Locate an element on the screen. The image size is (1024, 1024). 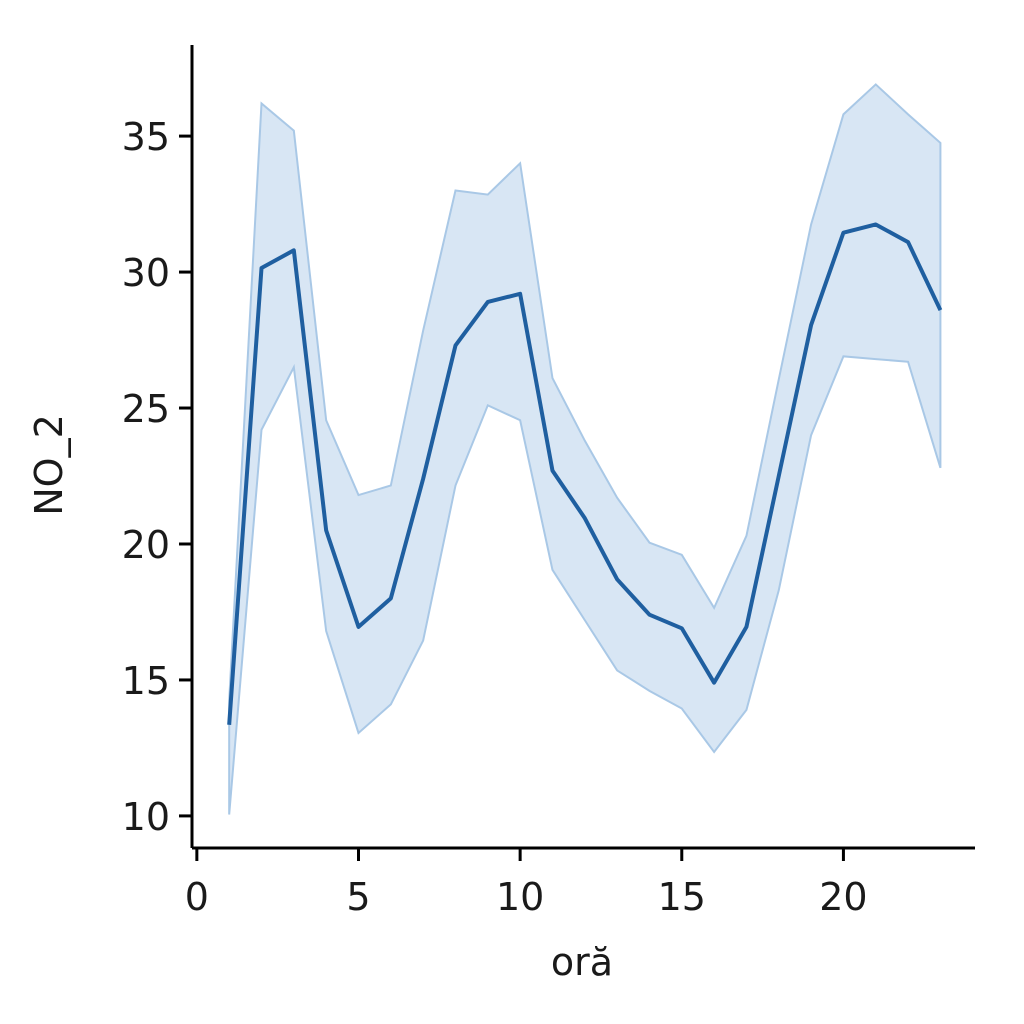
x-tick-label: 5 is located at coordinates (358, 897).